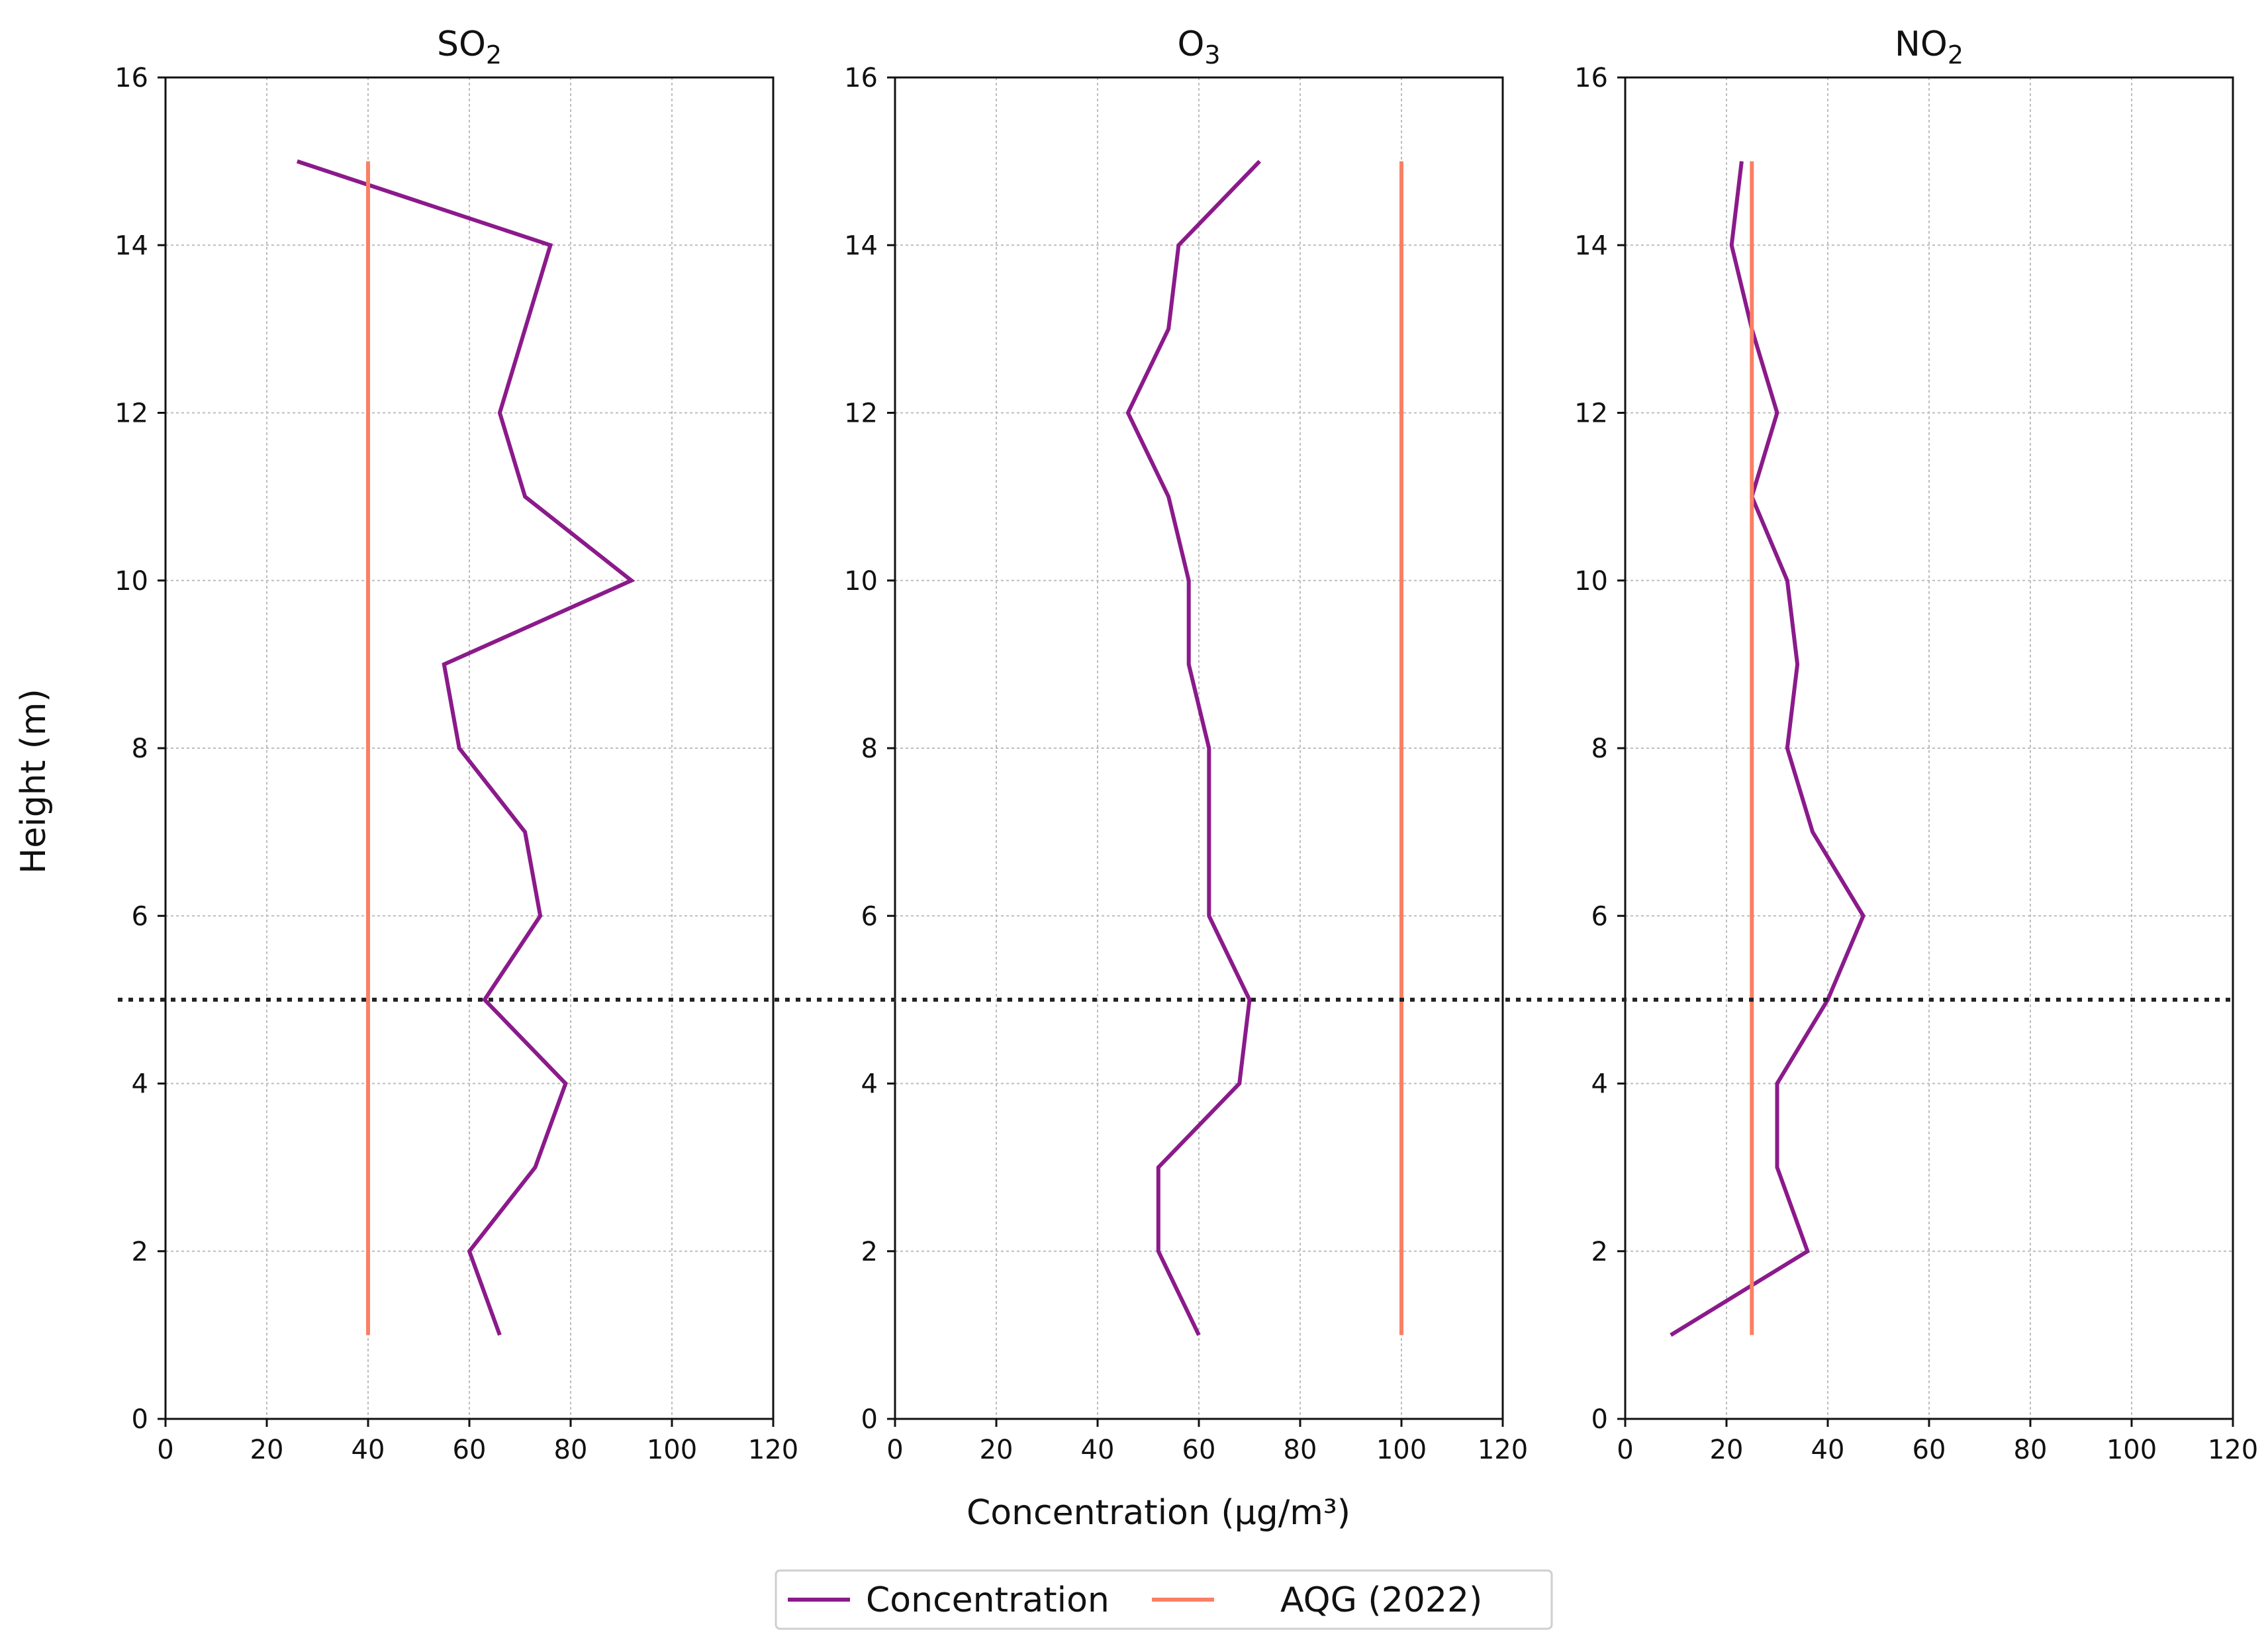  Describe the element at coordinates (1158, 1513) in the screenshot. I see `x-axis-title: Concentration (μg/m³)` at that location.